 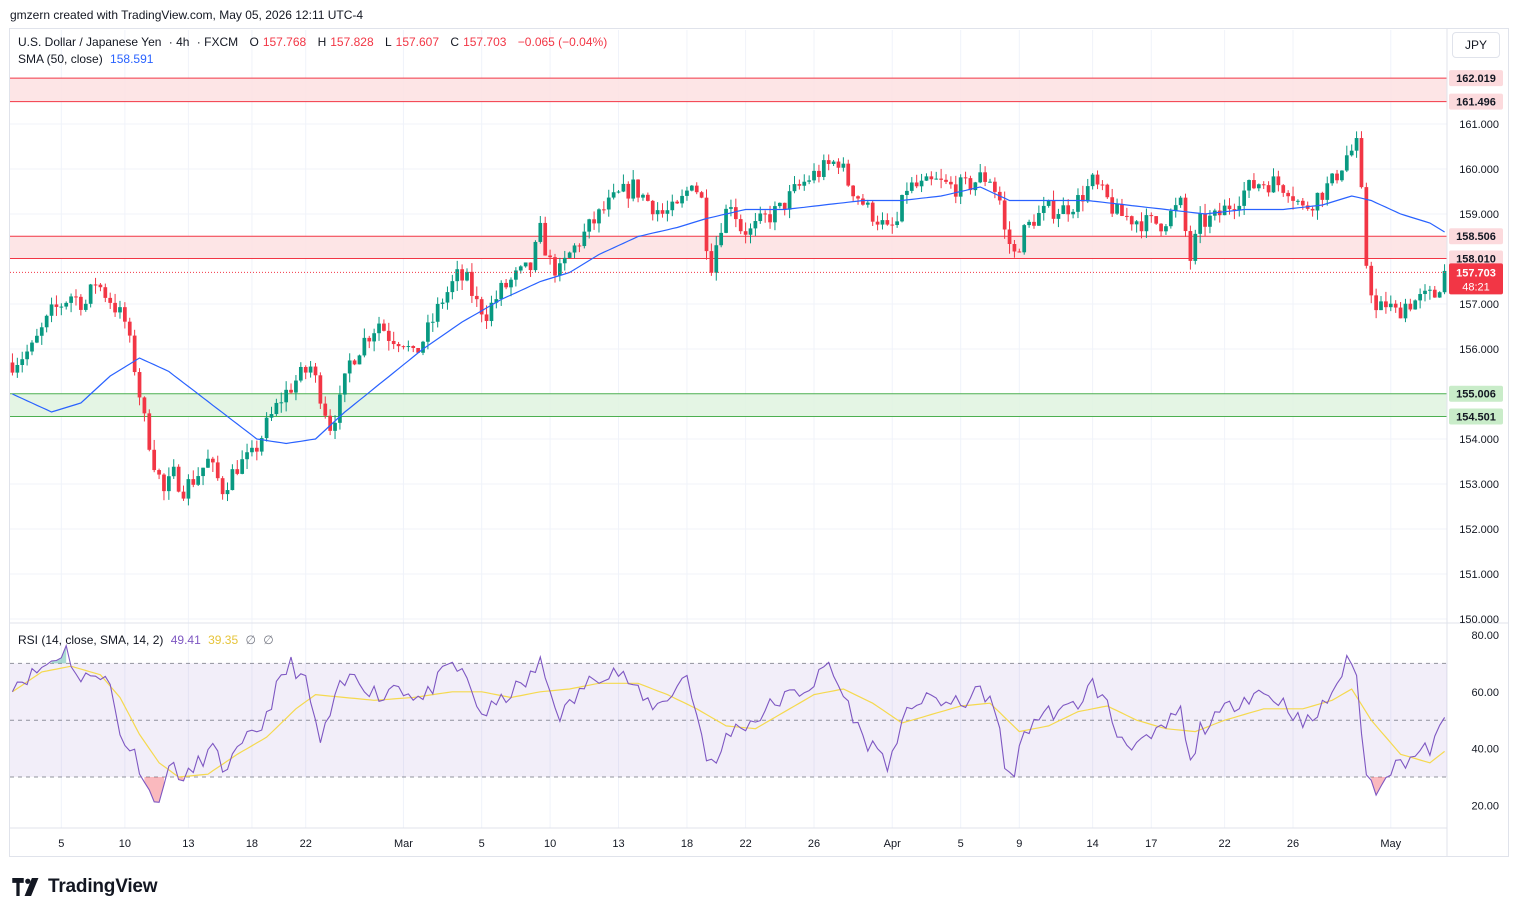 What do you see at coordinates (1476, 79) in the screenshot?
I see `zone-price-tag: 162.019` at bounding box center [1476, 79].